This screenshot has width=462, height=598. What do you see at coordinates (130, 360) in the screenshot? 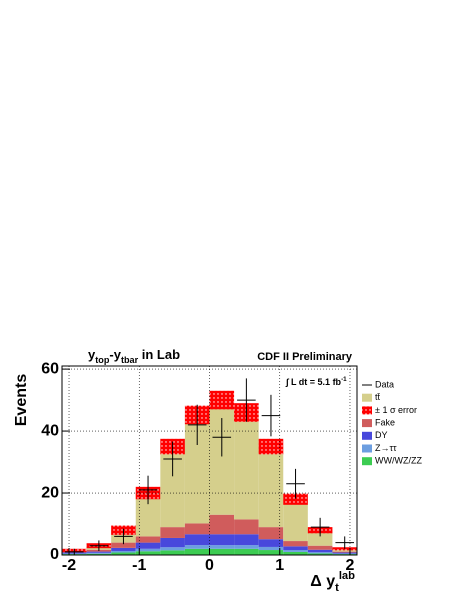
I see `text-part: tbar` at bounding box center [130, 360].